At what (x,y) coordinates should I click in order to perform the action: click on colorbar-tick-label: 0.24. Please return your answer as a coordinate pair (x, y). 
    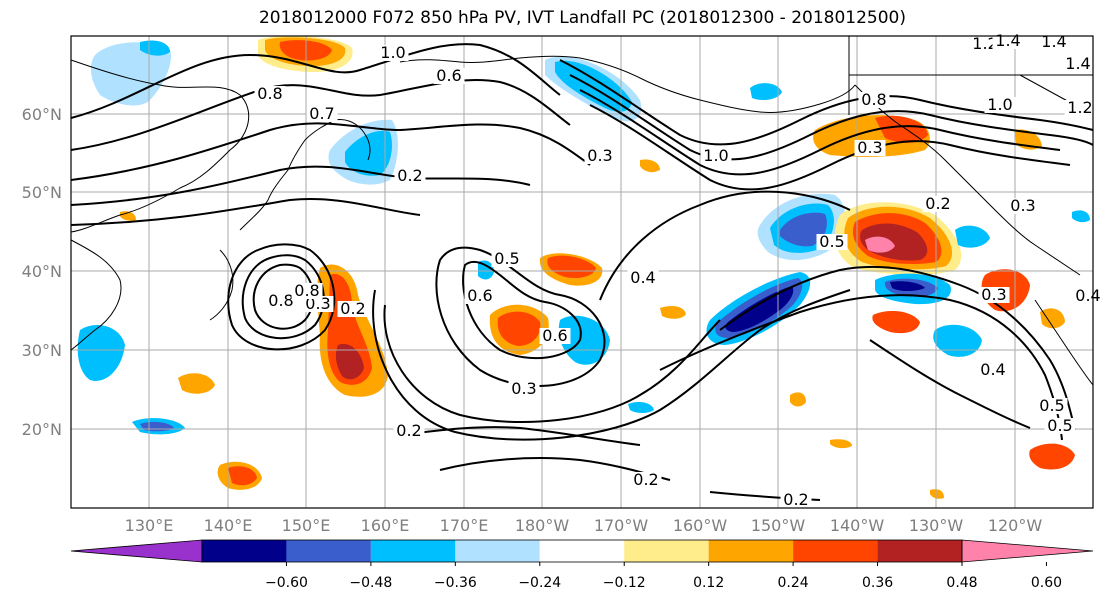
    Looking at the image, I should click on (793, 583).